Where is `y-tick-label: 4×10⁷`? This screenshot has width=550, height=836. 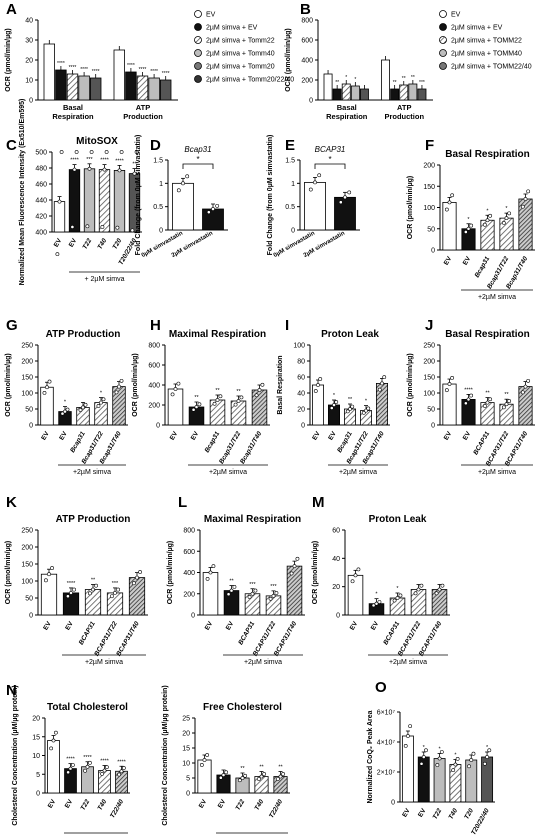
y-tick-label: 4×10⁷ is located at coordinates (386, 743).